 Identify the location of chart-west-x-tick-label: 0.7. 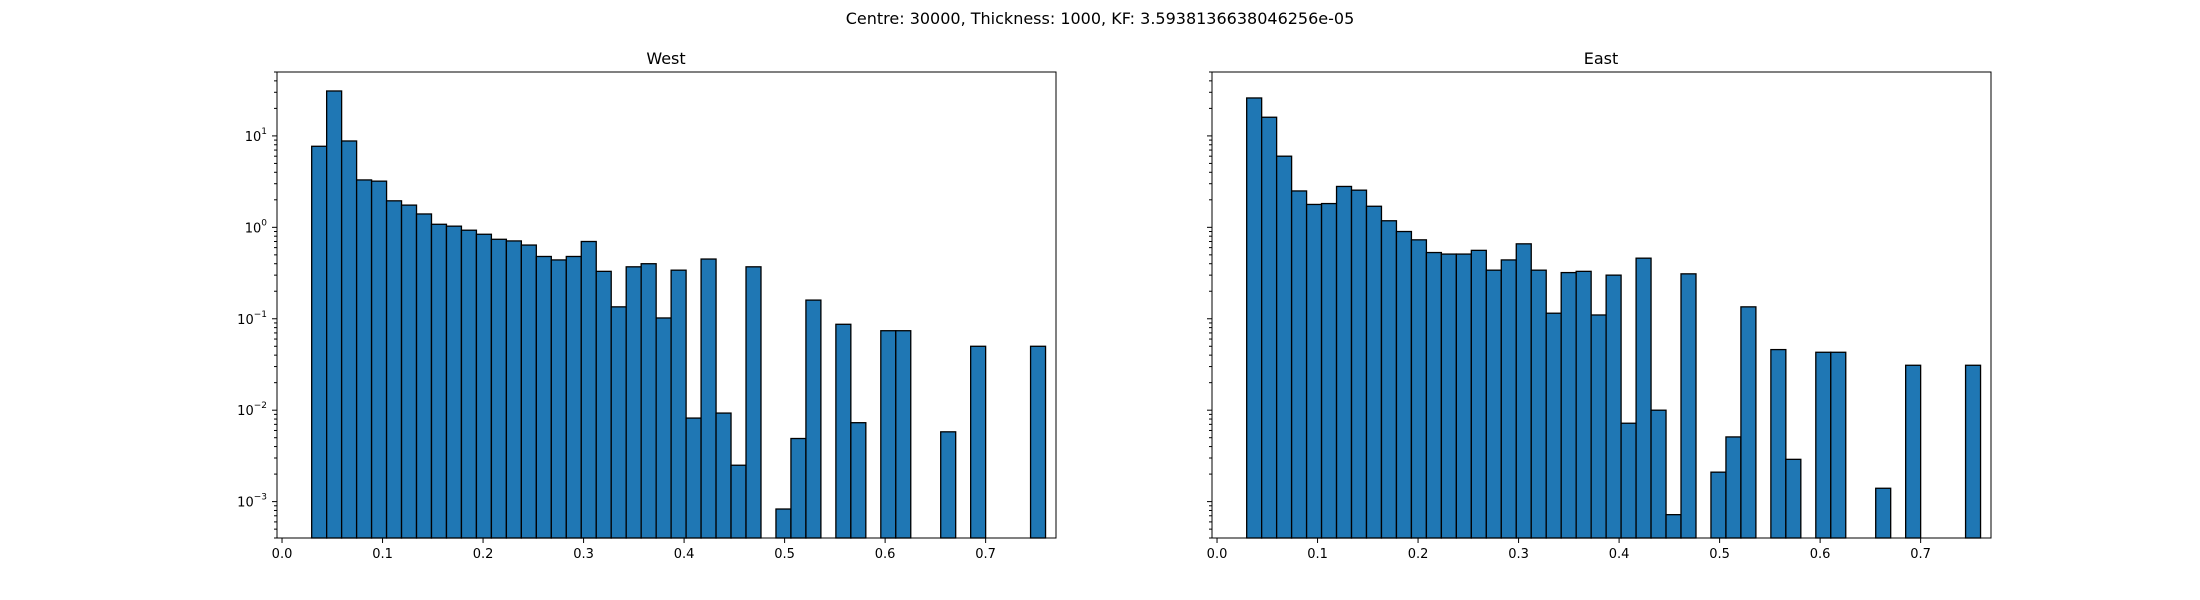
(985, 554).